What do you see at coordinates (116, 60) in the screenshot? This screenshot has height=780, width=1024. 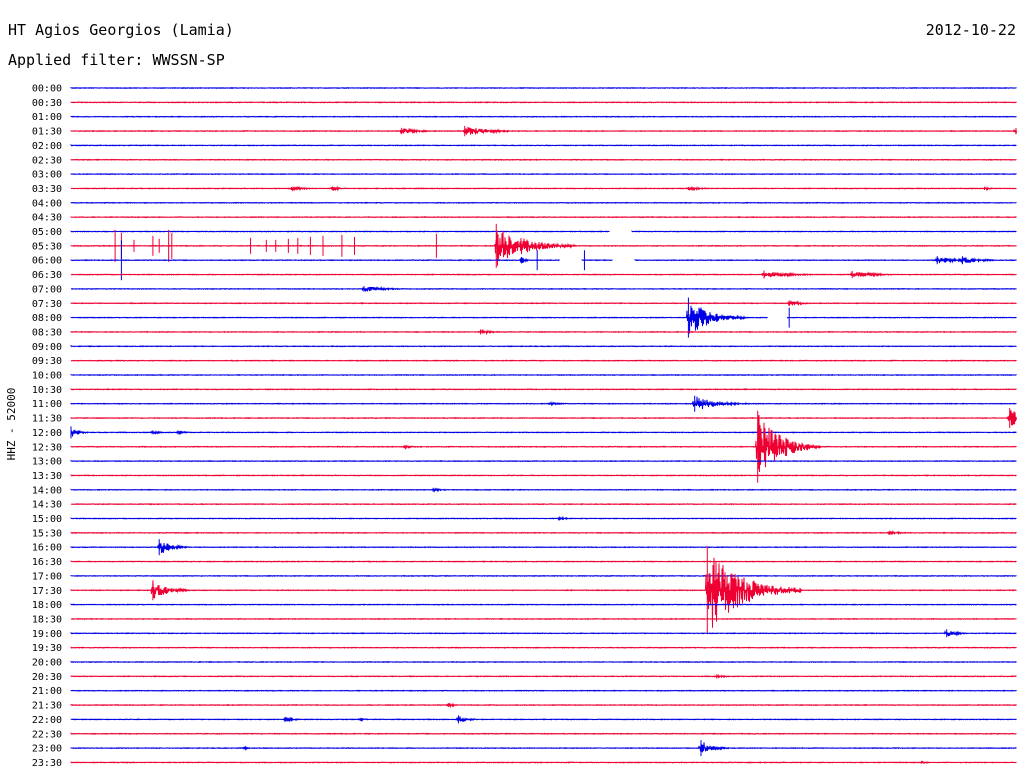 I see `filter-label: Applied filter: WWSSN-SP` at bounding box center [116, 60].